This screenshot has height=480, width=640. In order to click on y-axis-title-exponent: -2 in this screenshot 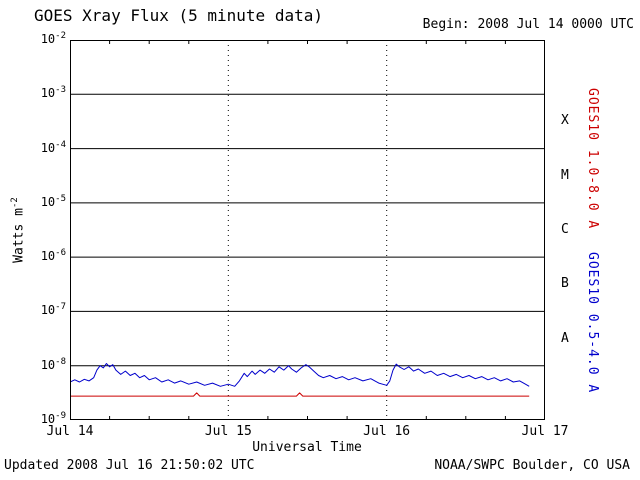, I will do `click(15, 203)`.